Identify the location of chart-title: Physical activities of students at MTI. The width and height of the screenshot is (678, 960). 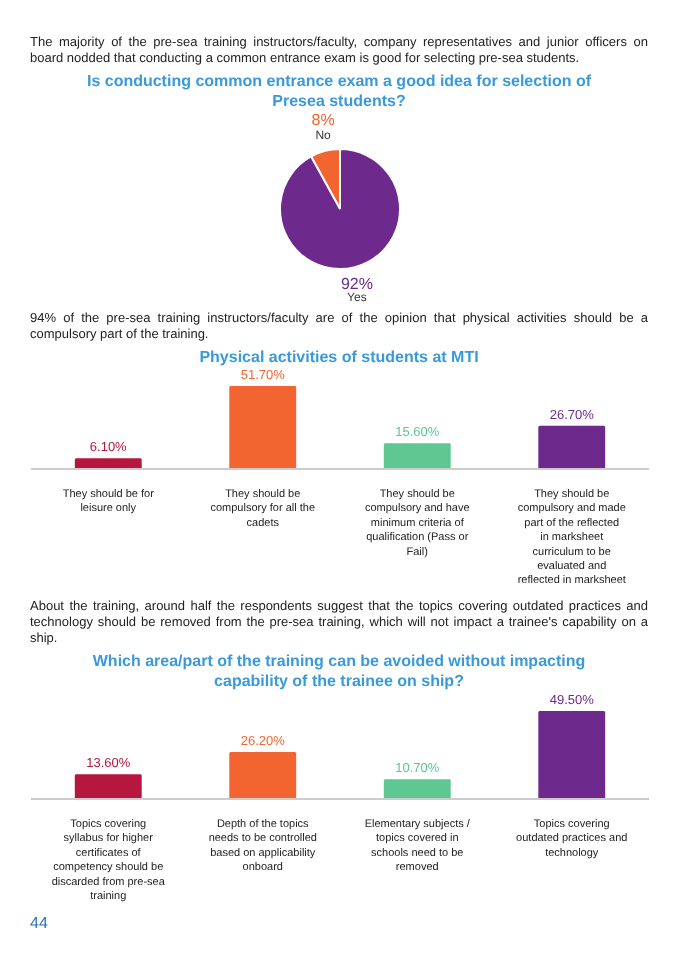
(339, 358).